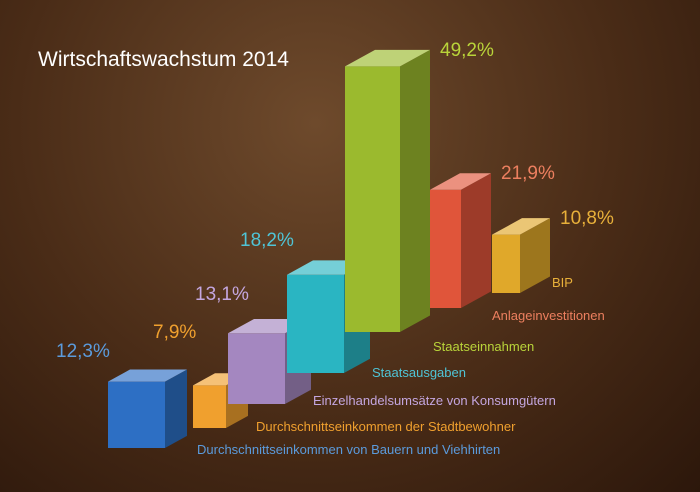 The height and width of the screenshot is (492, 700). What do you see at coordinates (419, 372) in the screenshot?
I see `category-label: Staatsausgaben` at bounding box center [419, 372].